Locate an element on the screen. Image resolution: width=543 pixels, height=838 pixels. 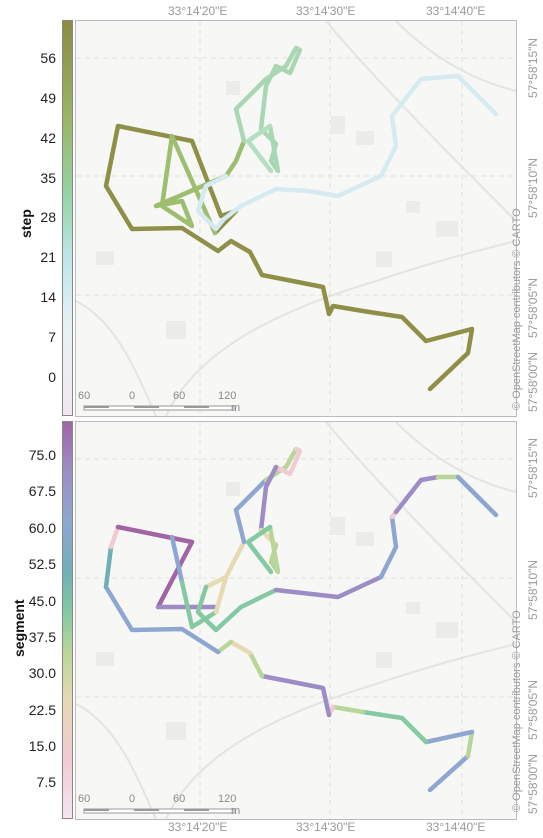
segment-legend-tick: 30.0 is located at coordinates (37, 673).